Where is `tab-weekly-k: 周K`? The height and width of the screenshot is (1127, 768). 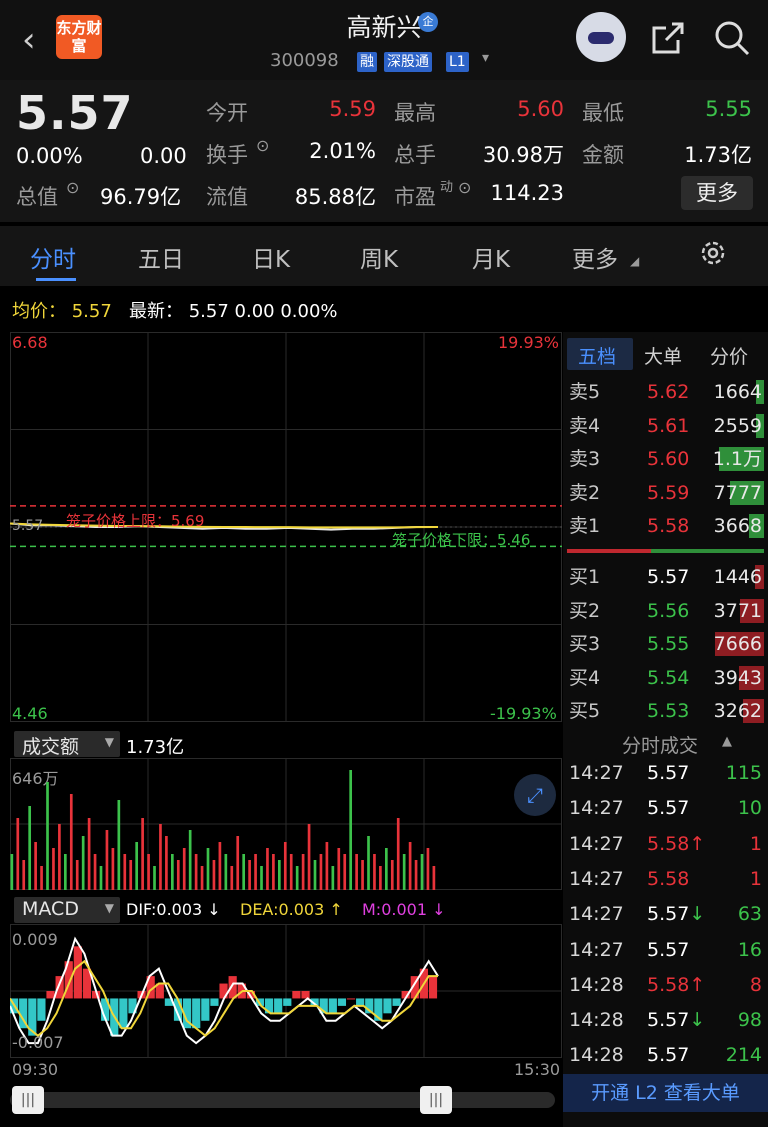 tab-weekly-k: 周K is located at coordinates (379, 260).